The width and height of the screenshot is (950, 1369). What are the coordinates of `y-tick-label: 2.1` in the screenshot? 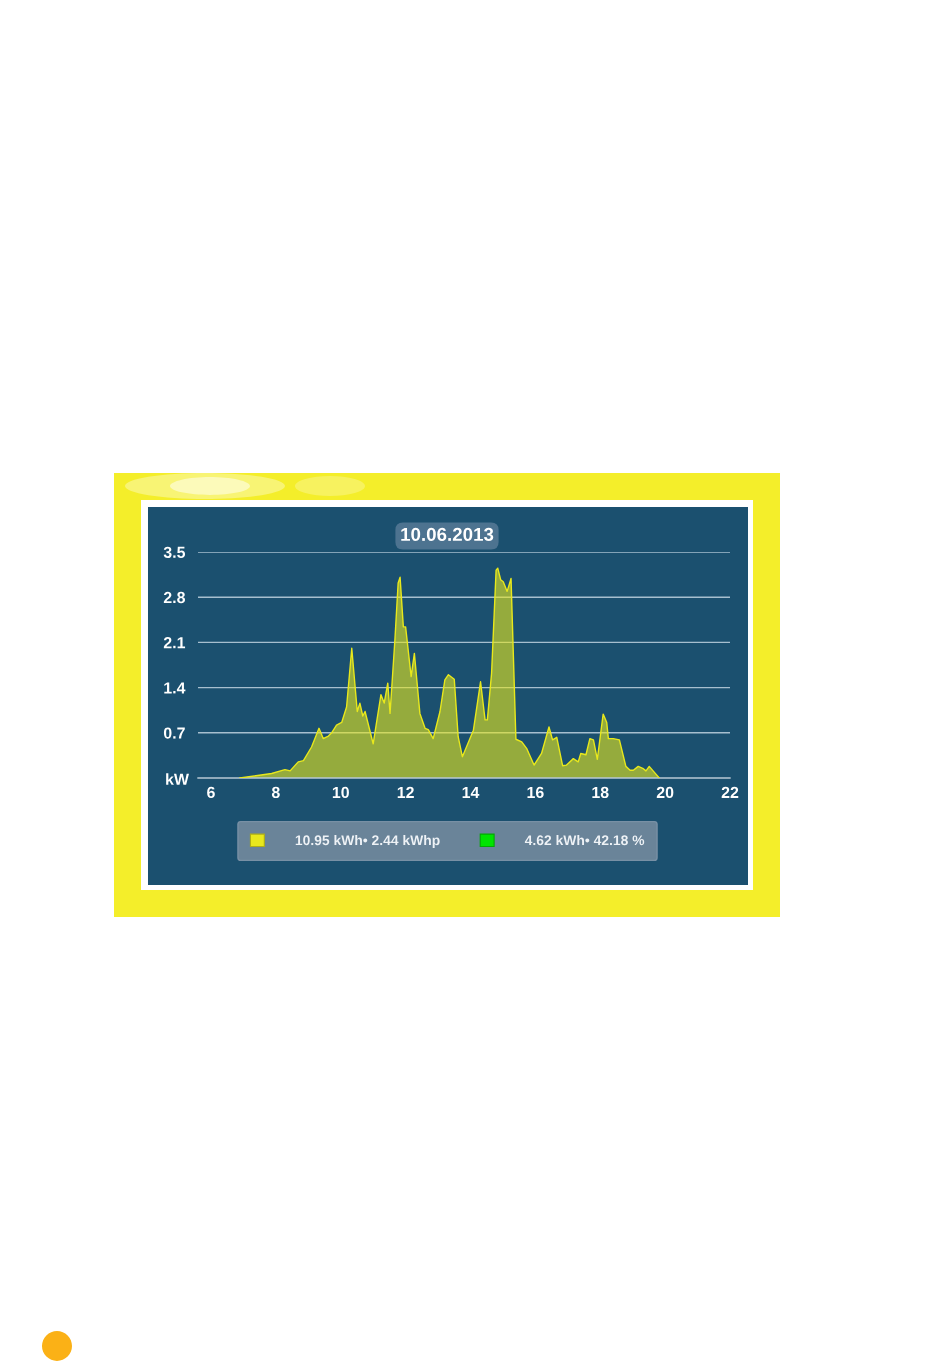 It's located at (174, 643).